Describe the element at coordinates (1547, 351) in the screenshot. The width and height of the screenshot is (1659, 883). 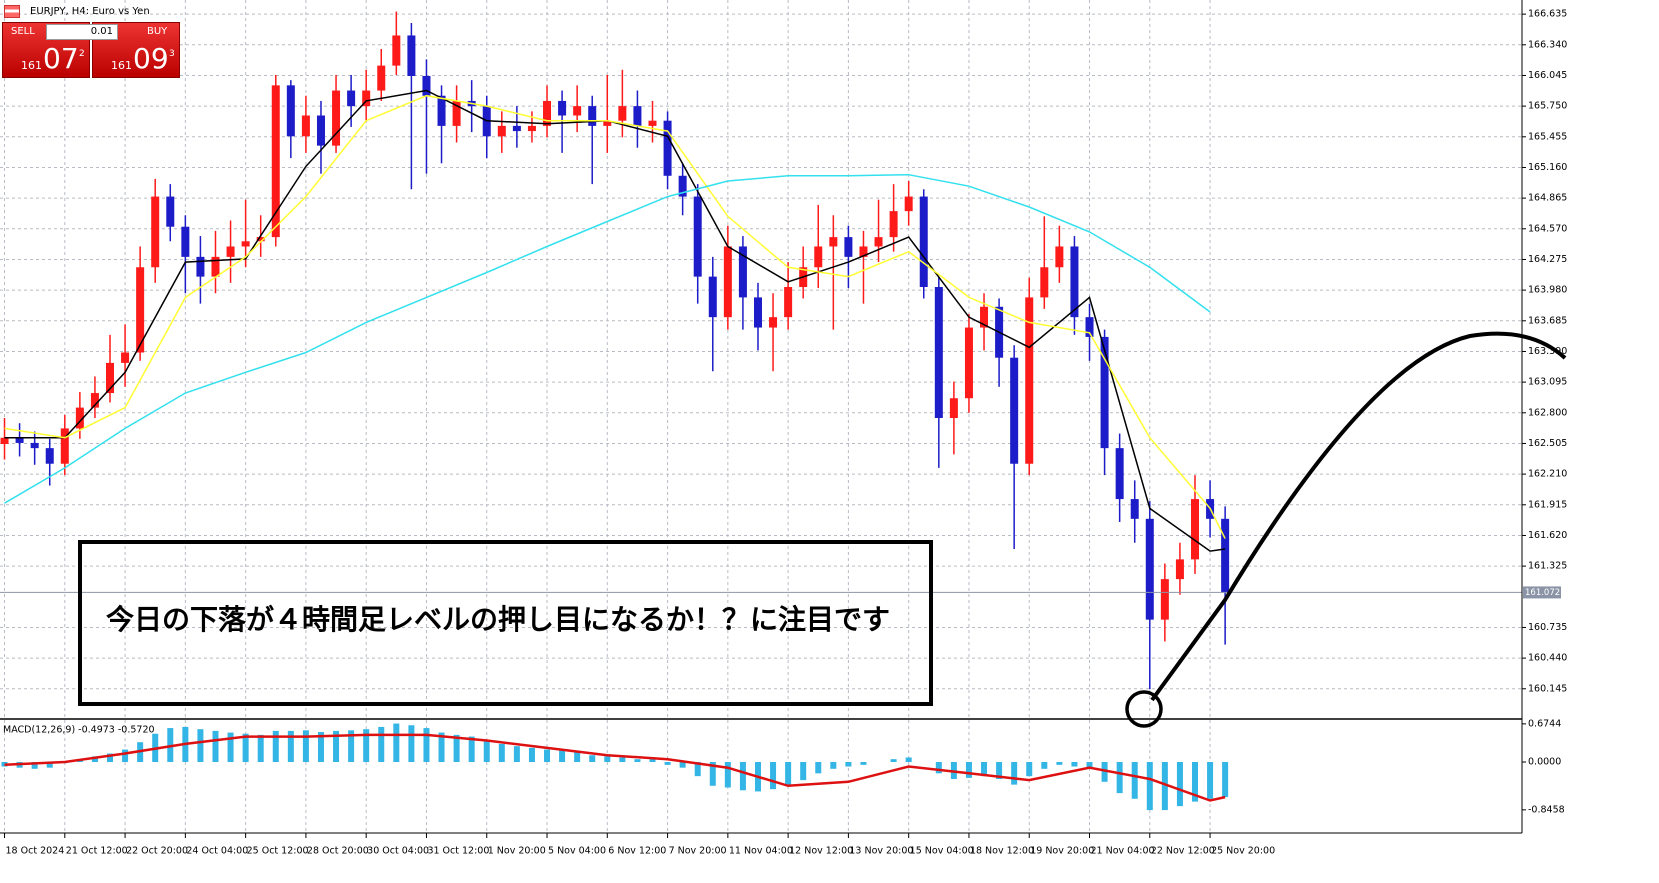
I see `y-tick-label: 163.390` at that location.